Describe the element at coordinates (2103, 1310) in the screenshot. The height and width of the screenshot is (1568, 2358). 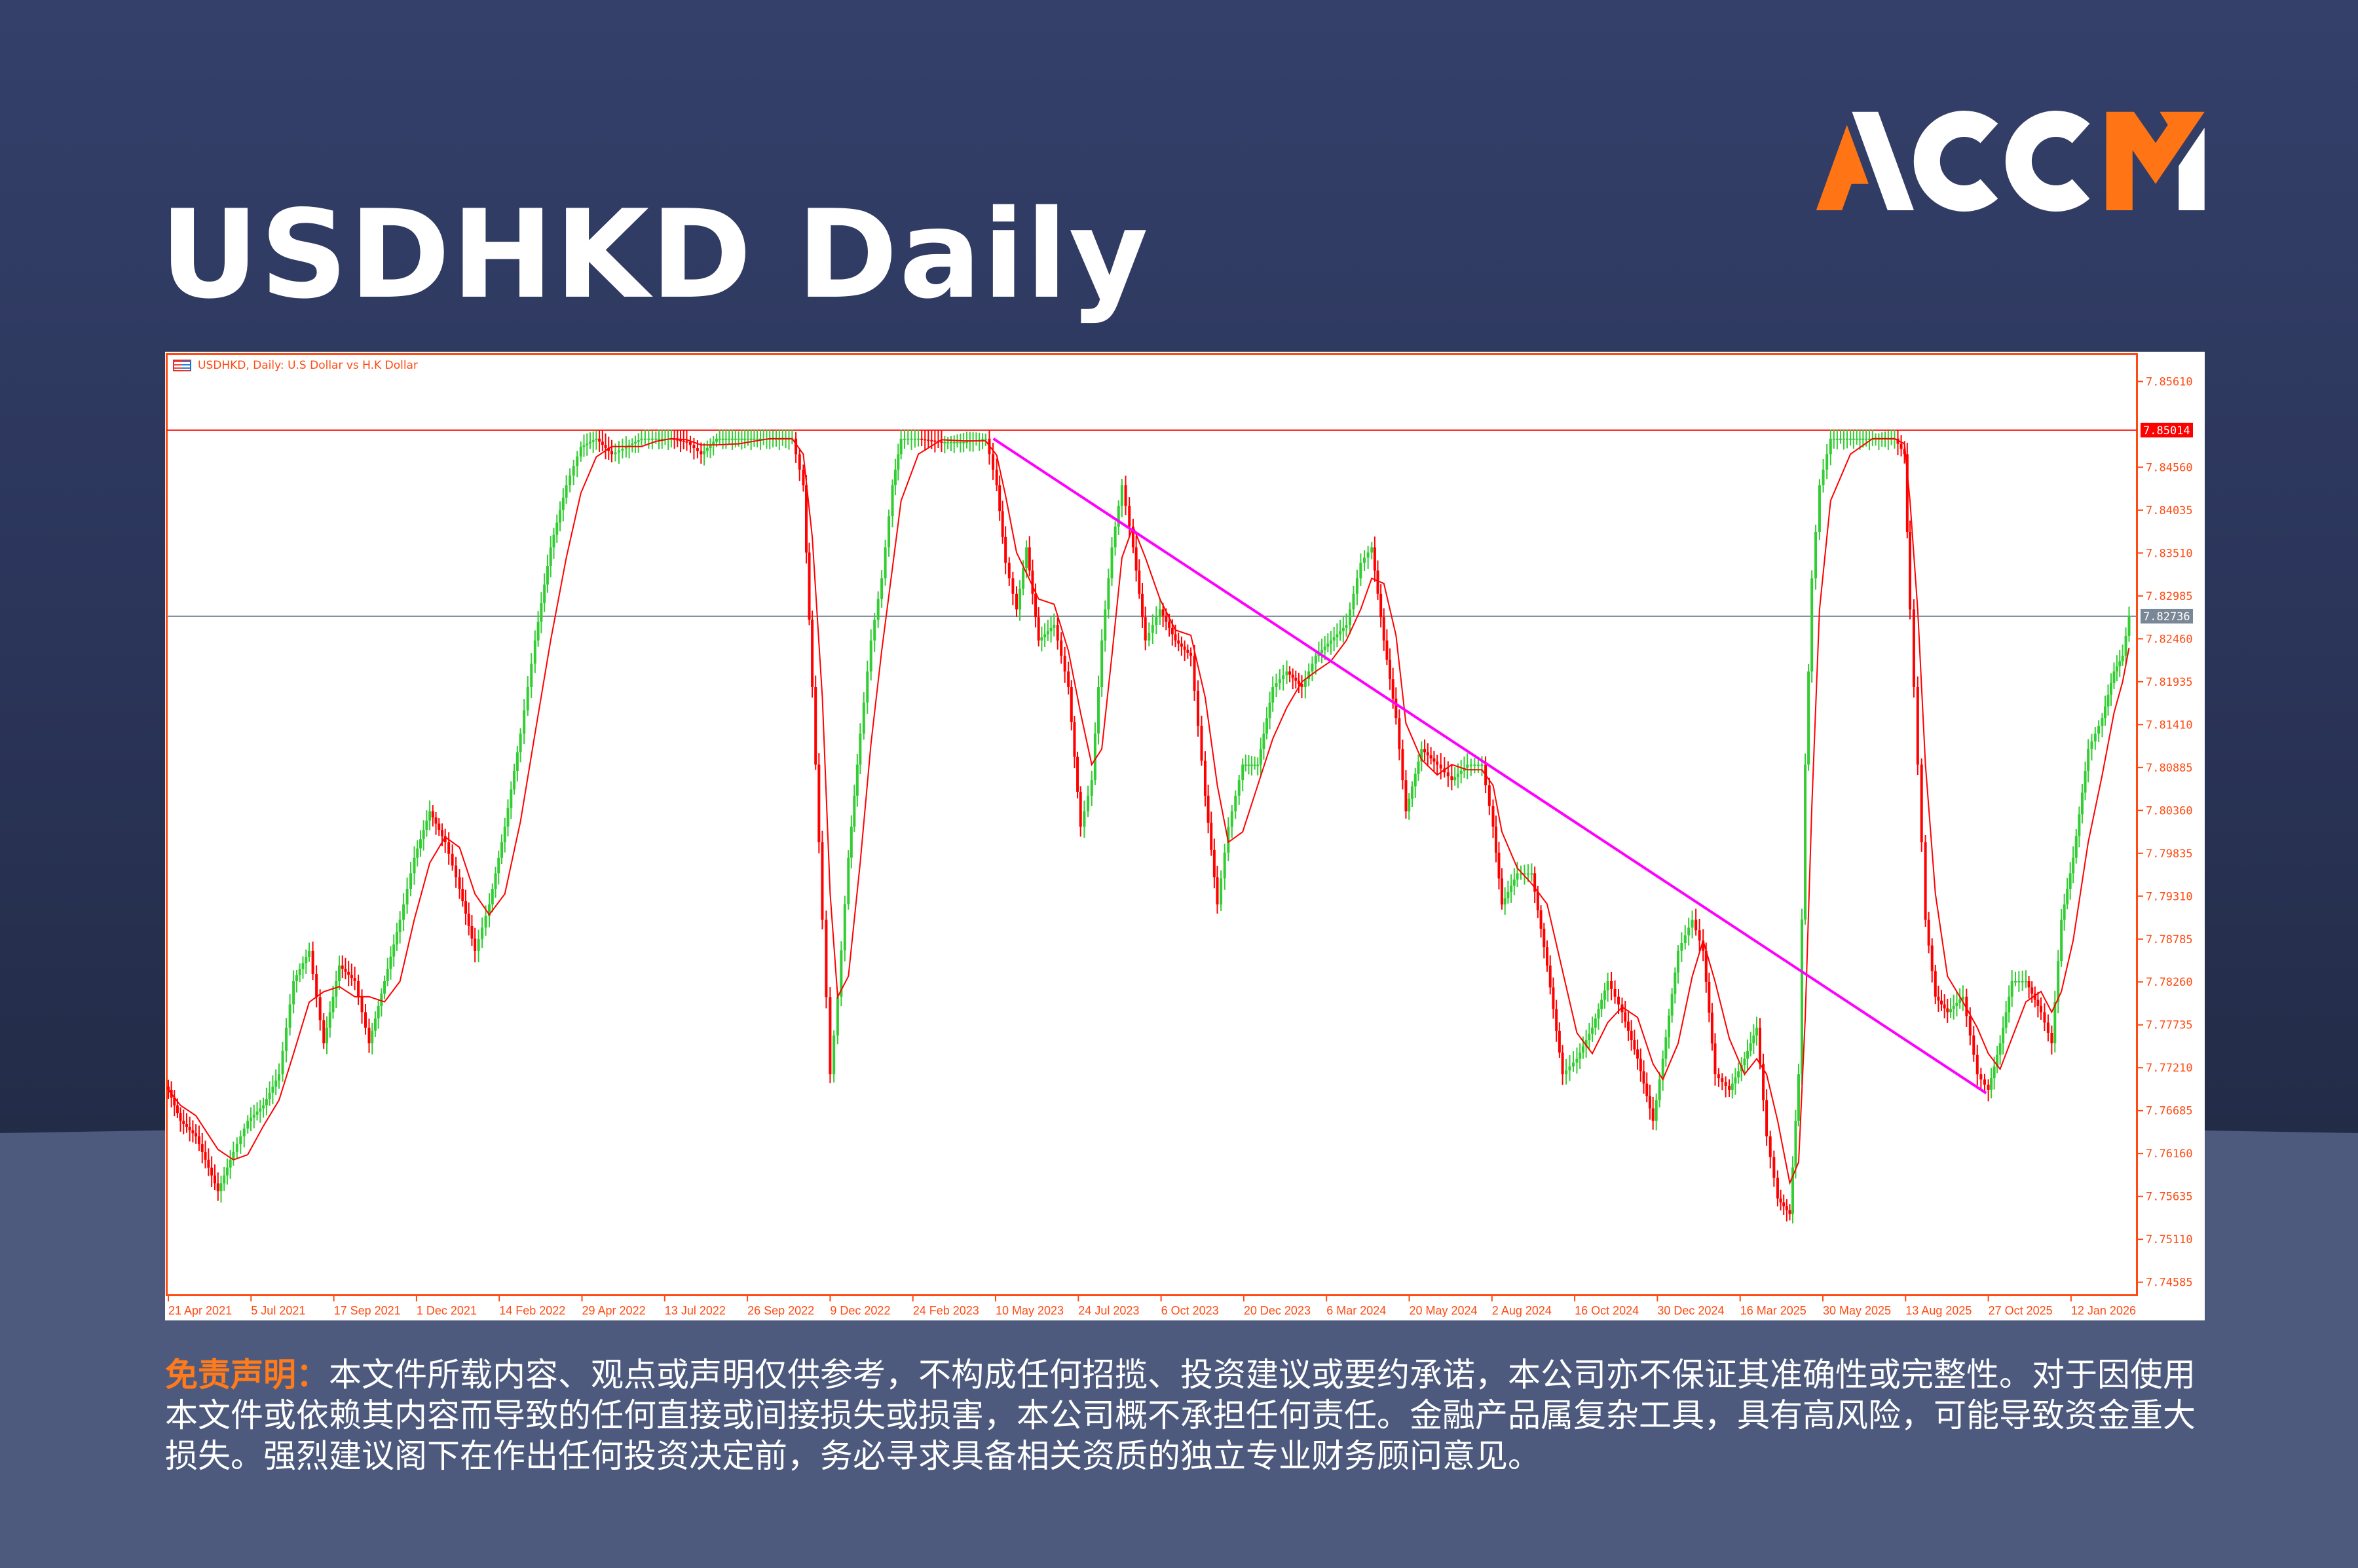
I see `x-tick-label: 12 Jan 2026` at that location.